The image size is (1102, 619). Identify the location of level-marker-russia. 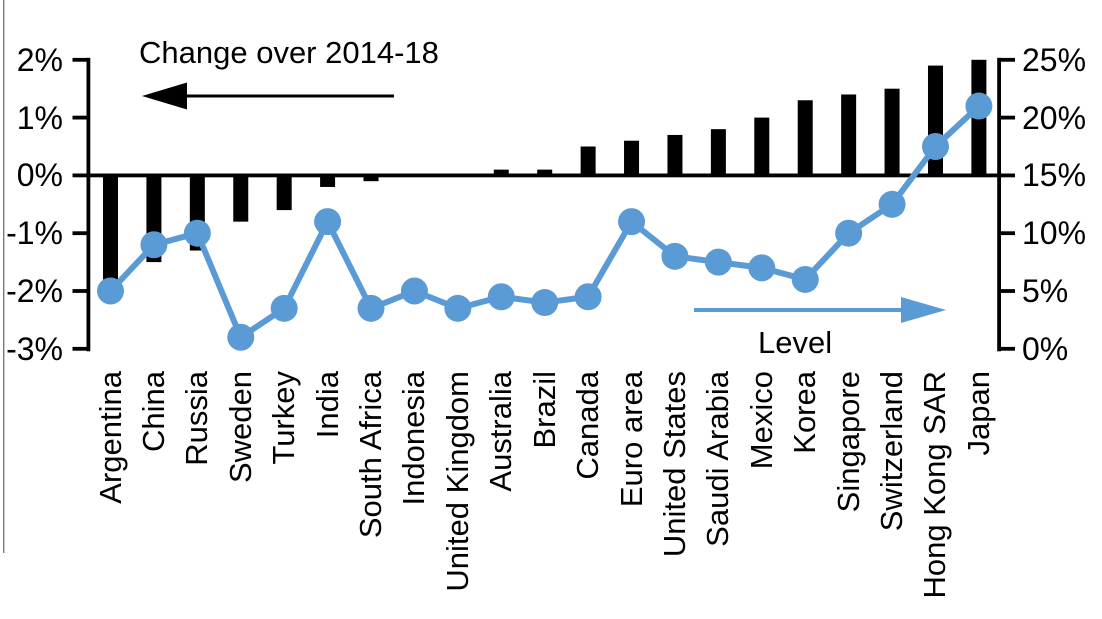
(197, 233).